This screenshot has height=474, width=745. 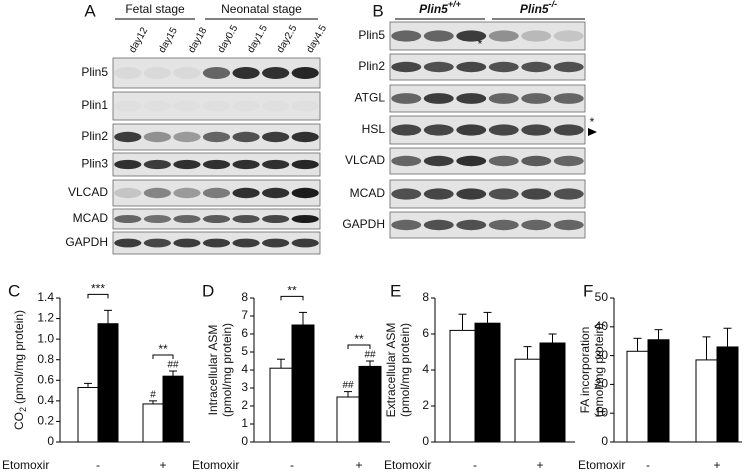 What do you see at coordinates (585, 370) in the screenshot?
I see `y-axis-label: FA incorporation` at bounding box center [585, 370].